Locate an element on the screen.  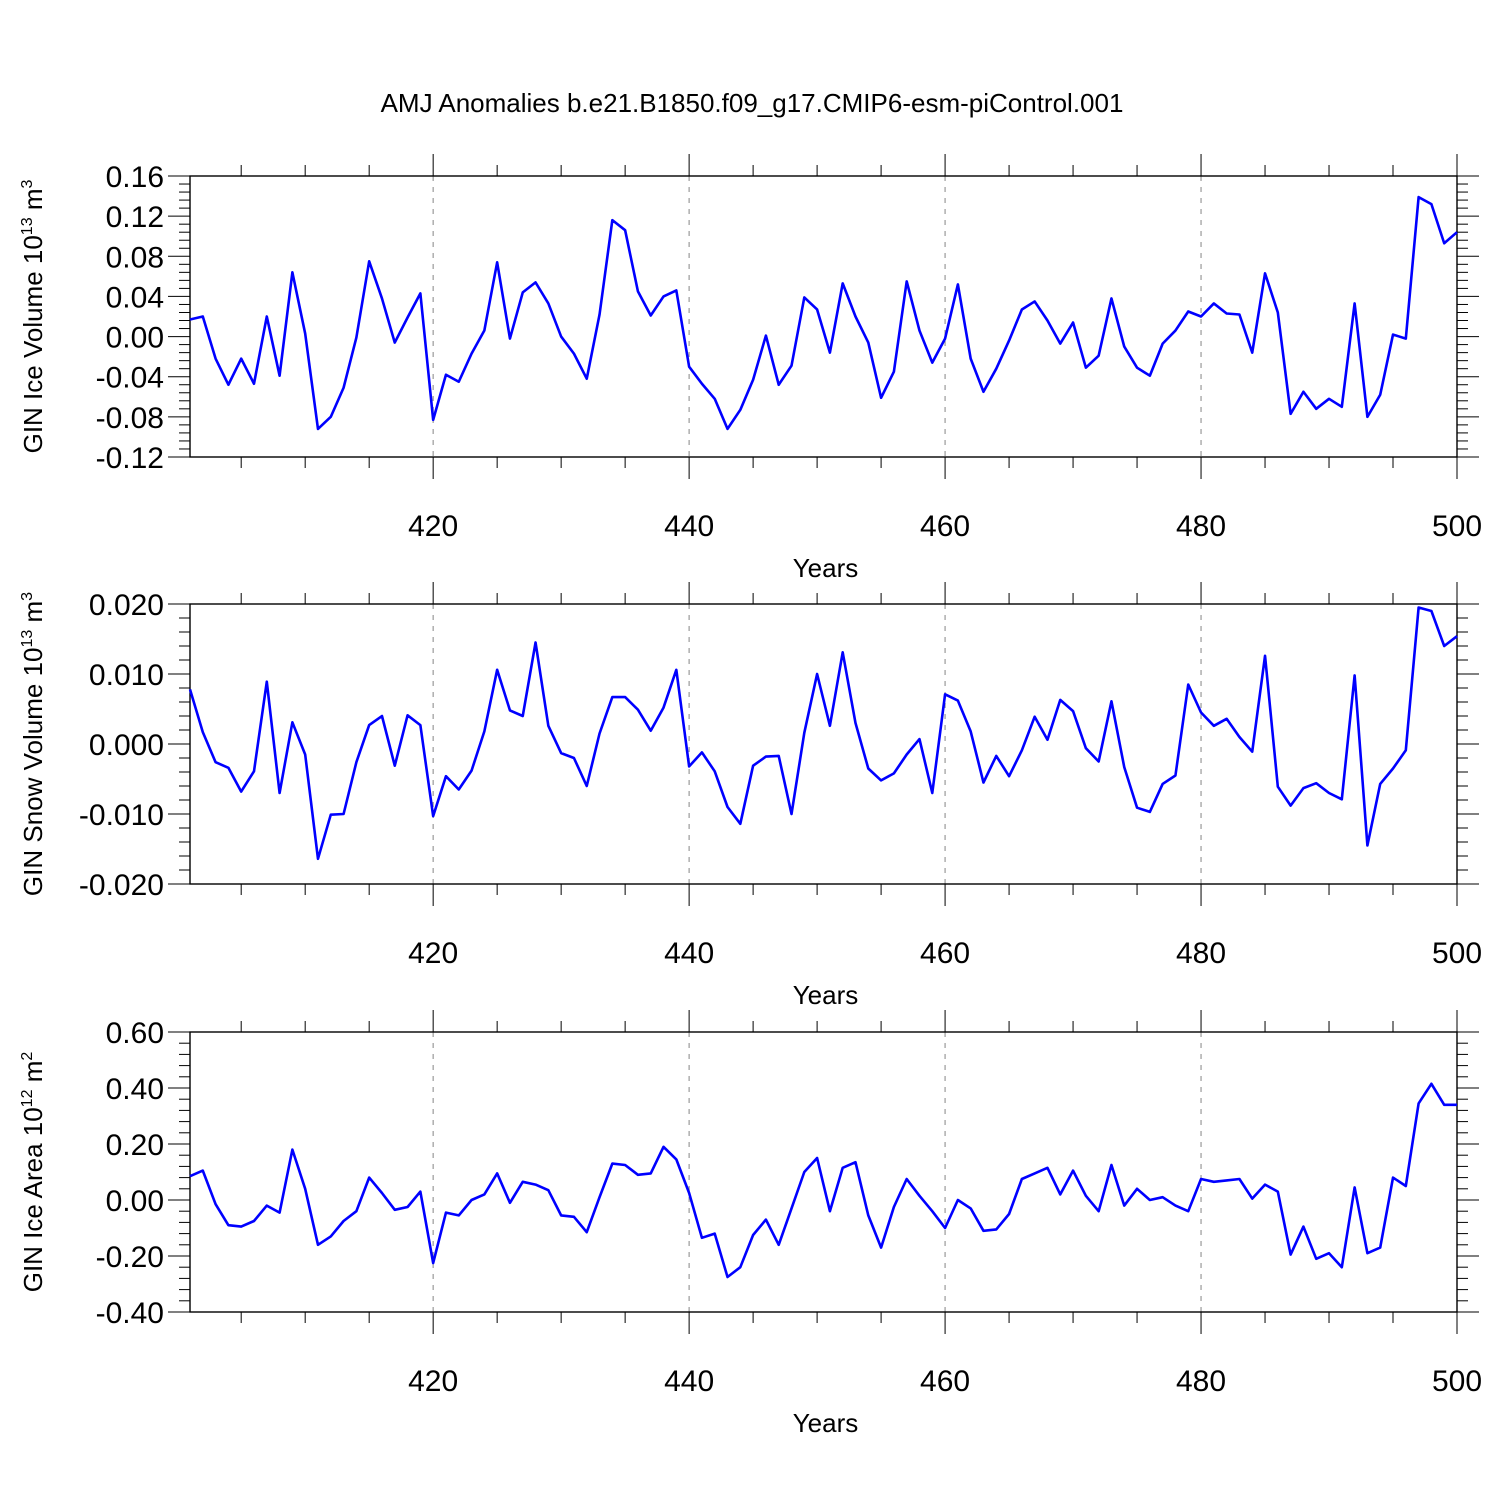
y-axis-title: GIN Snow Volume 1013 m3 is located at coordinates (33, 744).